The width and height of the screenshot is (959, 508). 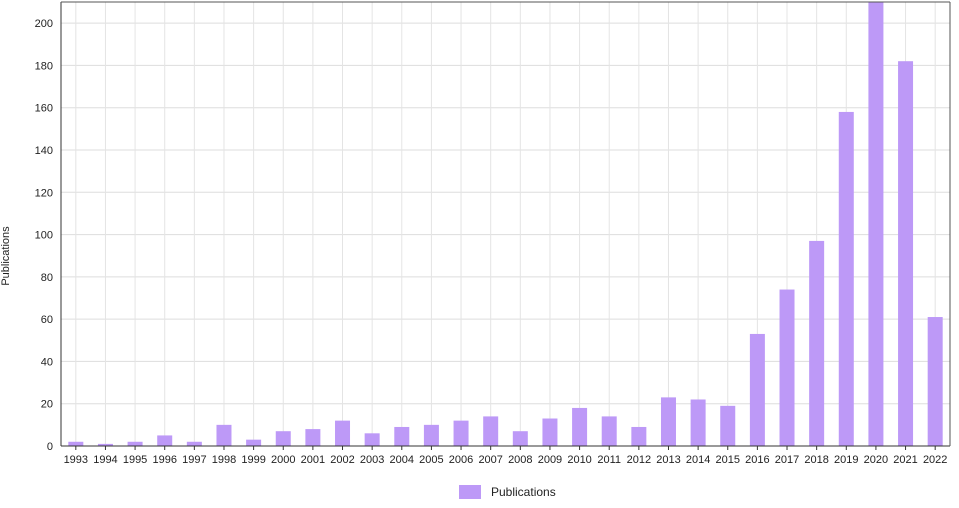 I want to click on bar-2018, so click(x=817, y=343).